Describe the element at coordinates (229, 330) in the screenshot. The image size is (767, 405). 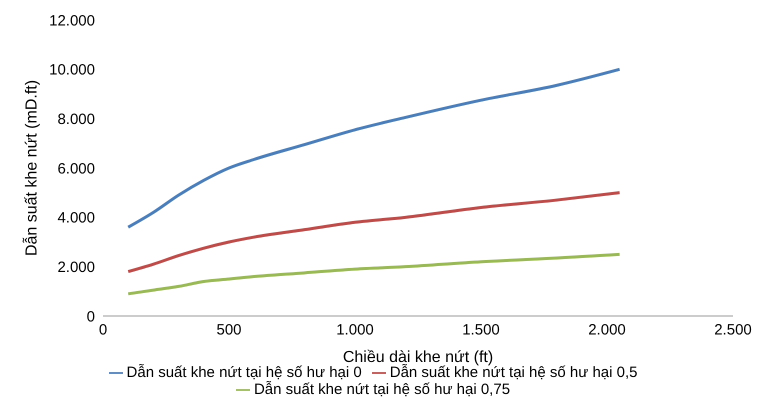
I see `x-tick-label: 500` at that location.